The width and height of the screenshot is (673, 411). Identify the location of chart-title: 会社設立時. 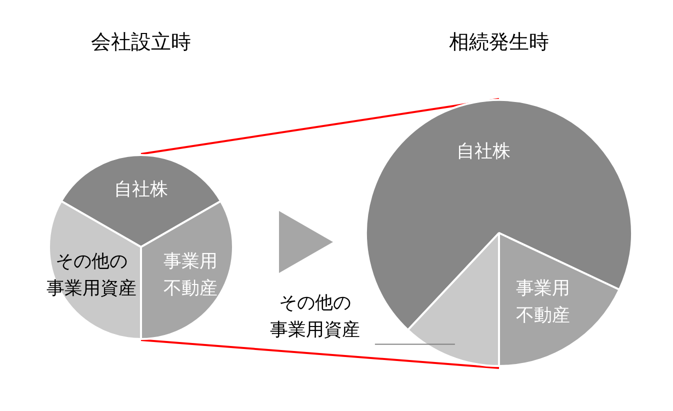
(141, 43).